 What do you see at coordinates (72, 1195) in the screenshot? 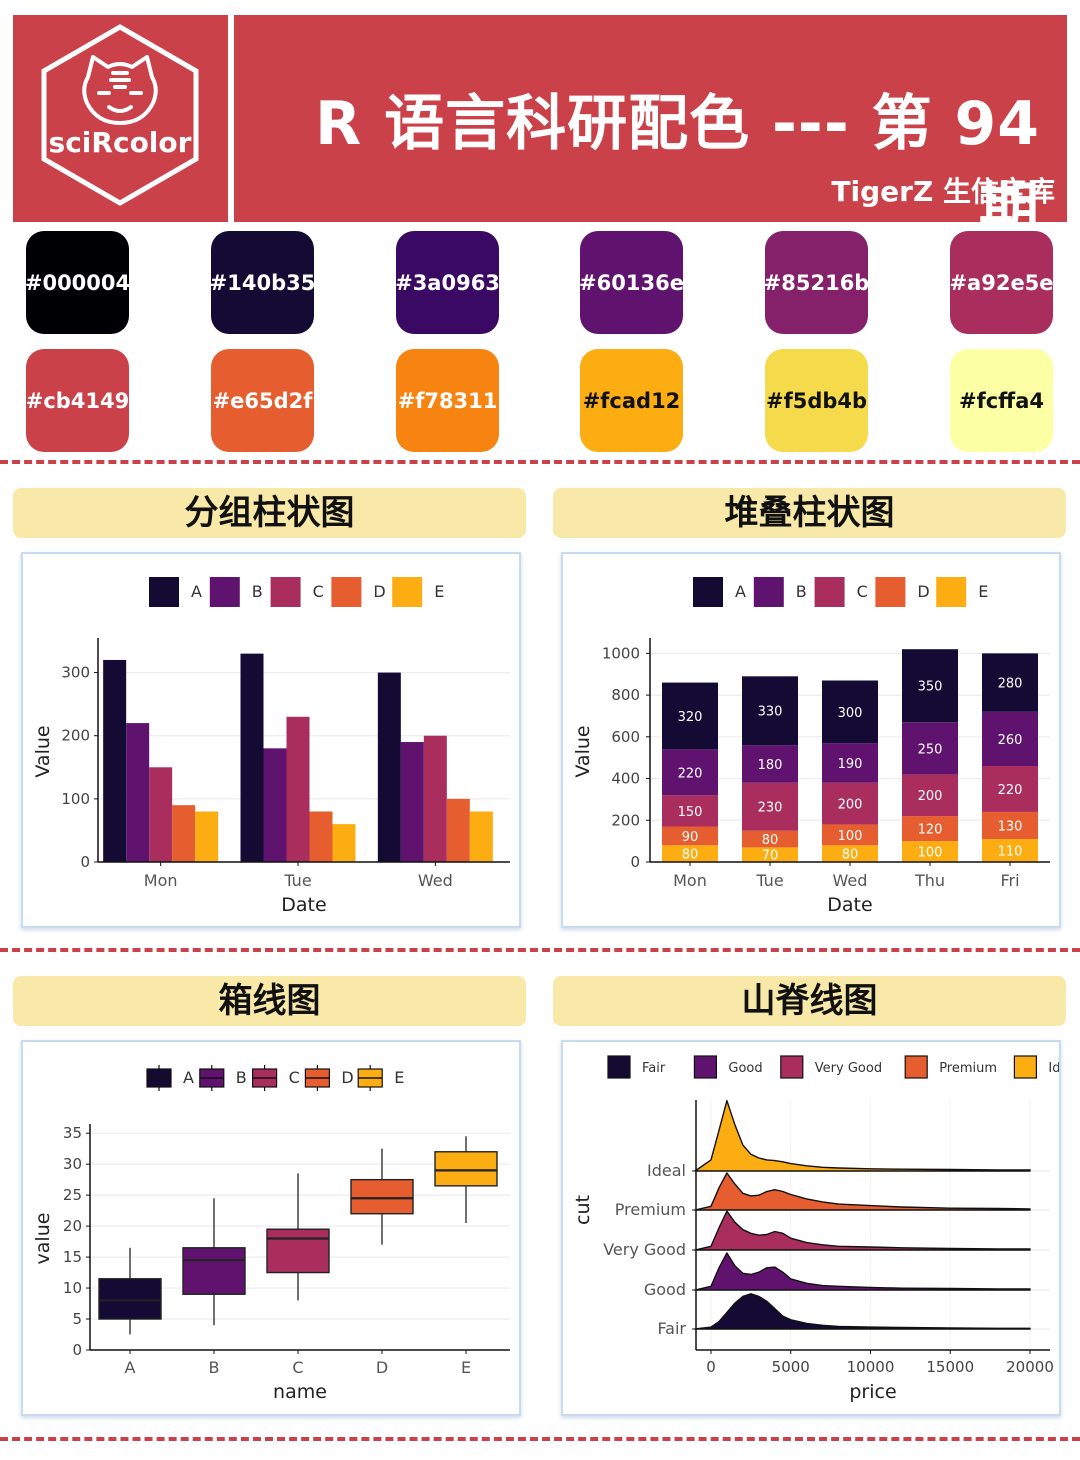
I see `y-tick-label: 25` at bounding box center [72, 1195].